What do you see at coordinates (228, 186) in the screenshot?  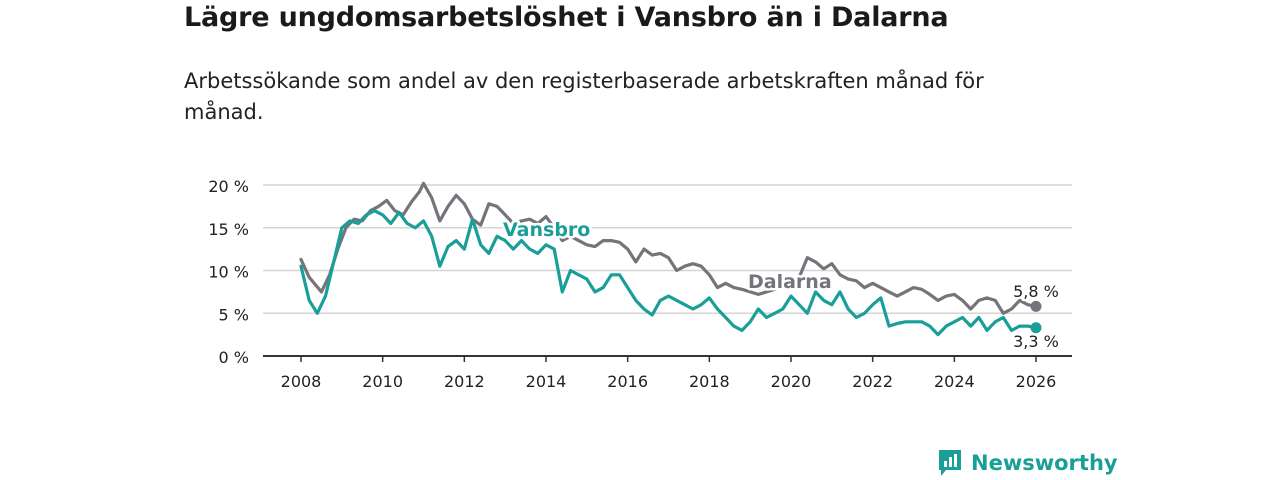 I see `y-tick-label: 20 %` at bounding box center [228, 186].